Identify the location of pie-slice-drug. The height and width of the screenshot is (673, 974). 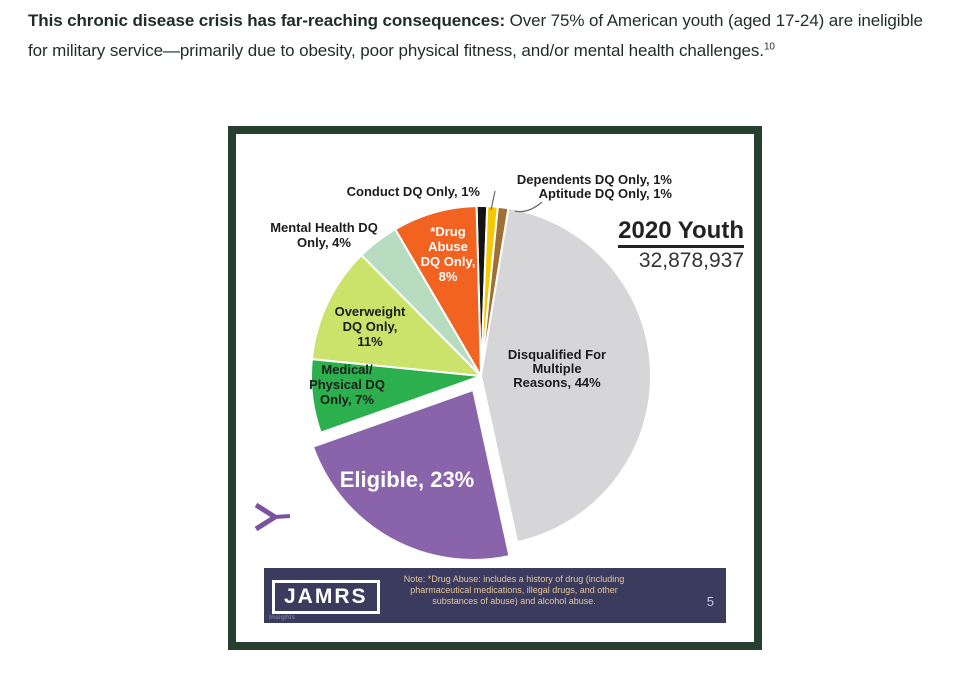
(438, 291).